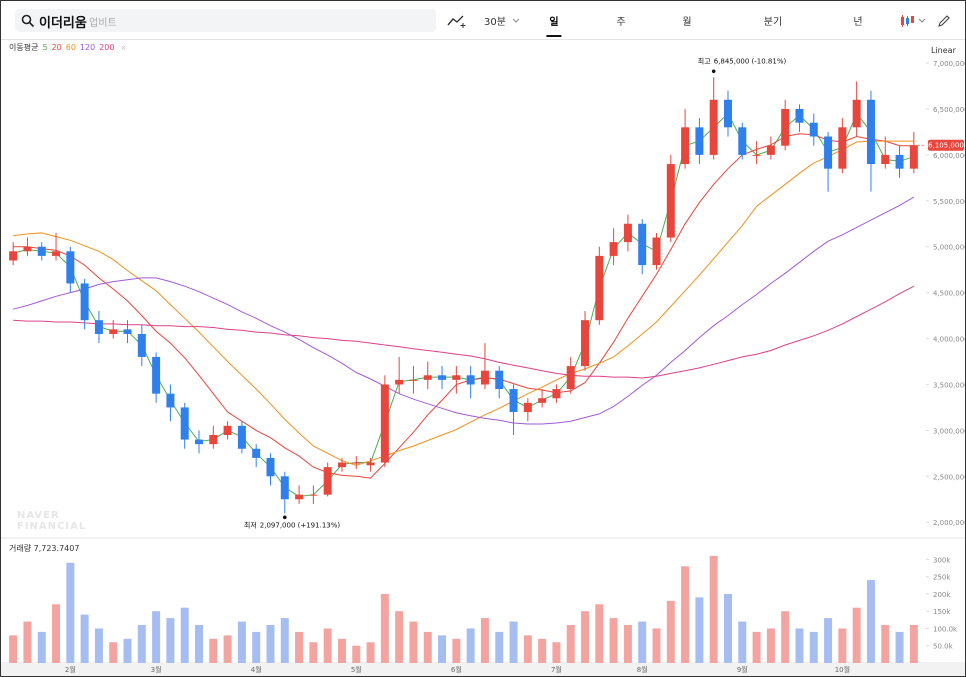  What do you see at coordinates (949, 523) in the screenshot?
I see `y-tick-label: 2,000,000` at bounding box center [949, 523].